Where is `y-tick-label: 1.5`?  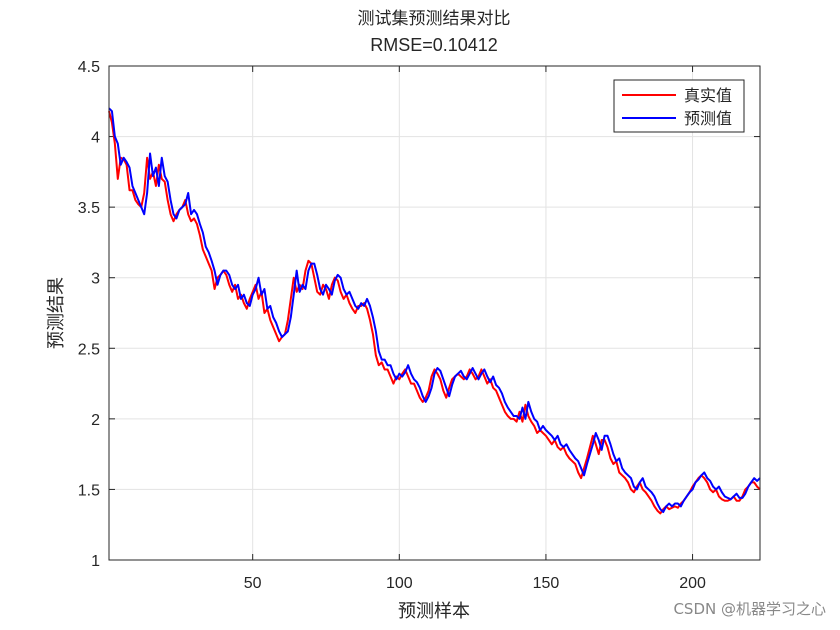 y-tick-label: 1.5 is located at coordinates (89, 490).